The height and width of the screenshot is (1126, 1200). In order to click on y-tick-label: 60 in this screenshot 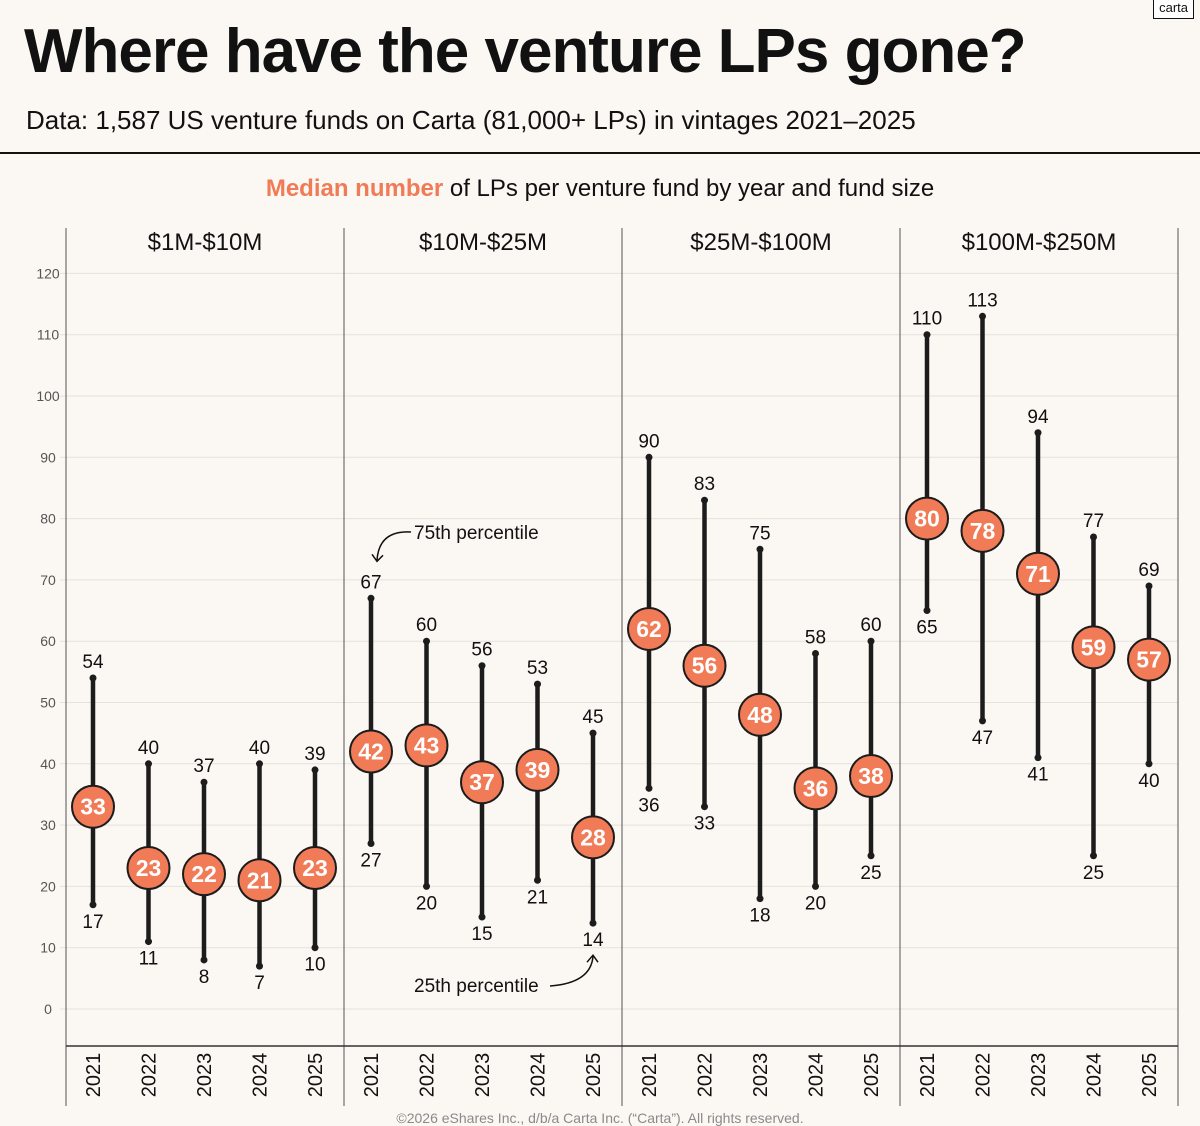, I will do `click(48, 641)`.